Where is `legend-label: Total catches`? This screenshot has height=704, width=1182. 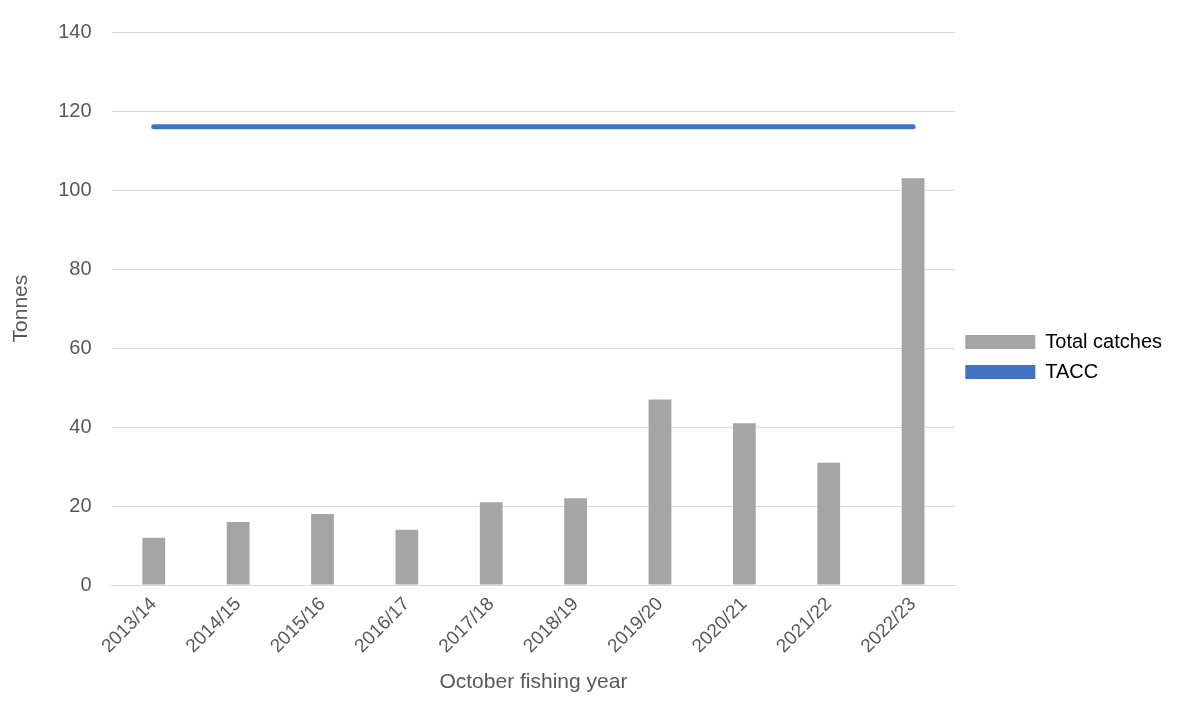
legend-label: Total catches is located at coordinates (1104, 340).